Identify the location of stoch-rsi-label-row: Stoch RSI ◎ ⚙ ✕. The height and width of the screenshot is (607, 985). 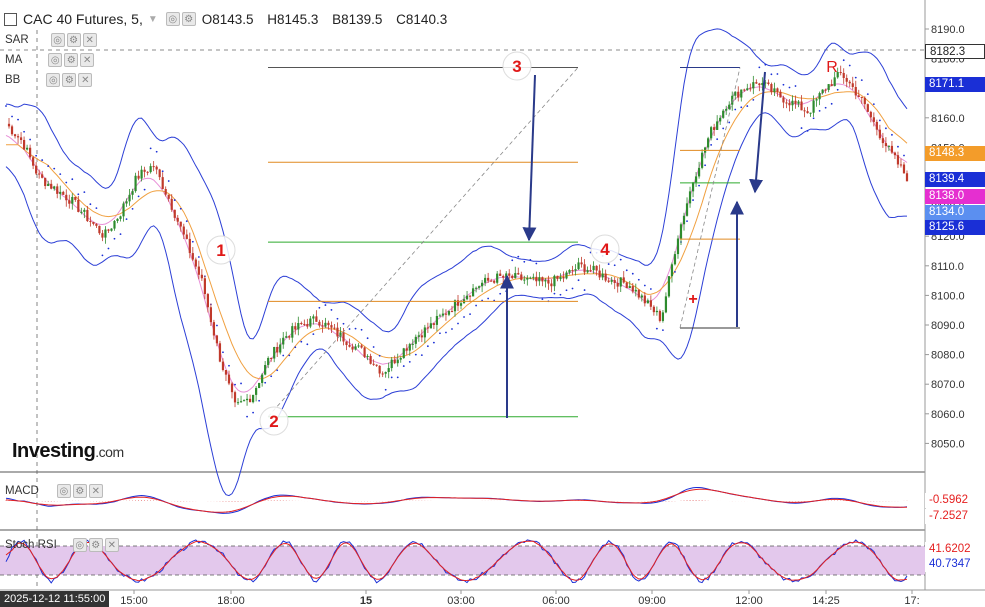
(62, 545).